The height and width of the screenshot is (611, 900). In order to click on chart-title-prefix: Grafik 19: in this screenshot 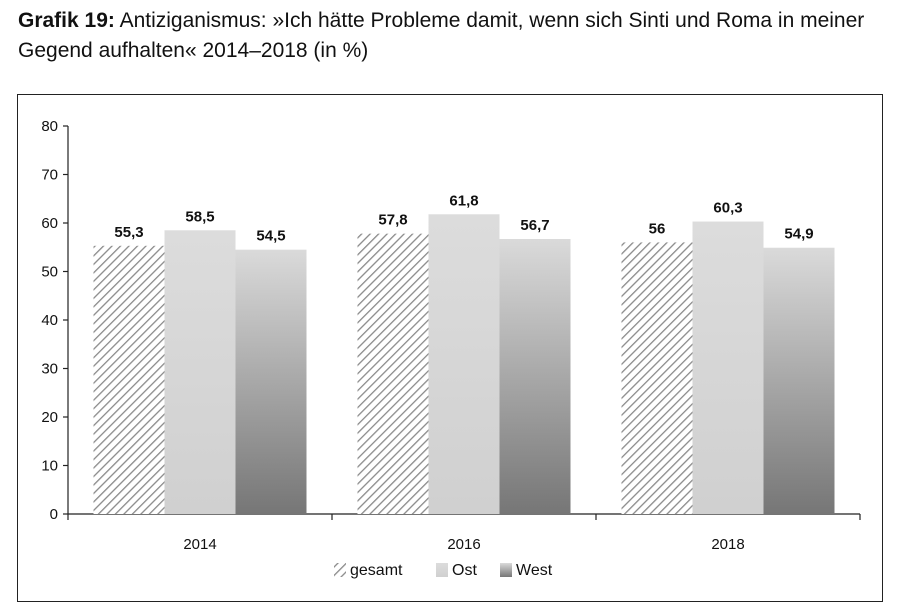, I will do `click(66, 20)`.